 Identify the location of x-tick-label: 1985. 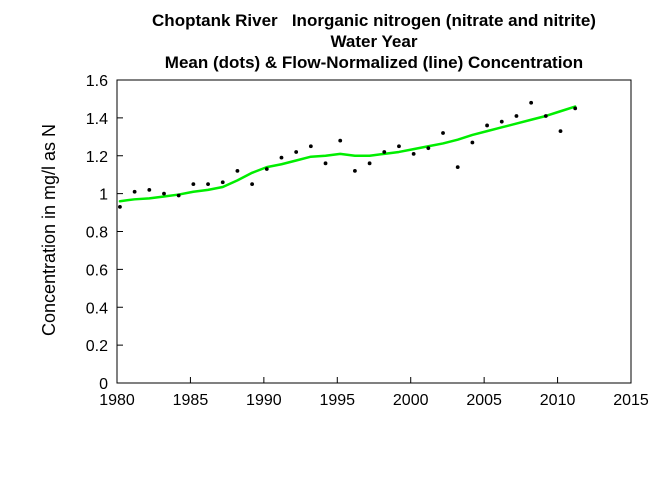
(191, 400).